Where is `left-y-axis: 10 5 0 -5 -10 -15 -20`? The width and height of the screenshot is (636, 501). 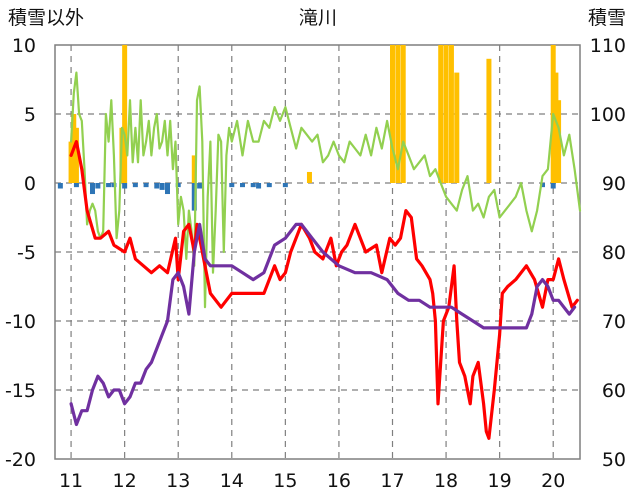 left-y-axis: 10 5 0 -5 -10 -15 -20 is located at coordinates (20, 253).